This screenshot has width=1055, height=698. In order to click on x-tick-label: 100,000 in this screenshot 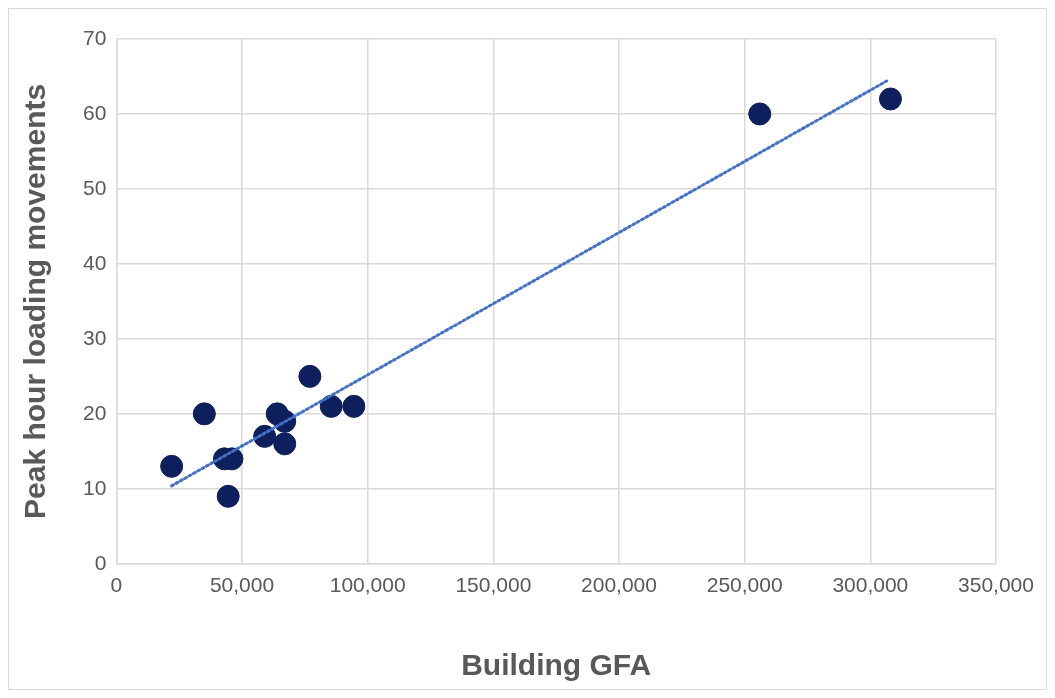, I will do `click(367, 585)`.